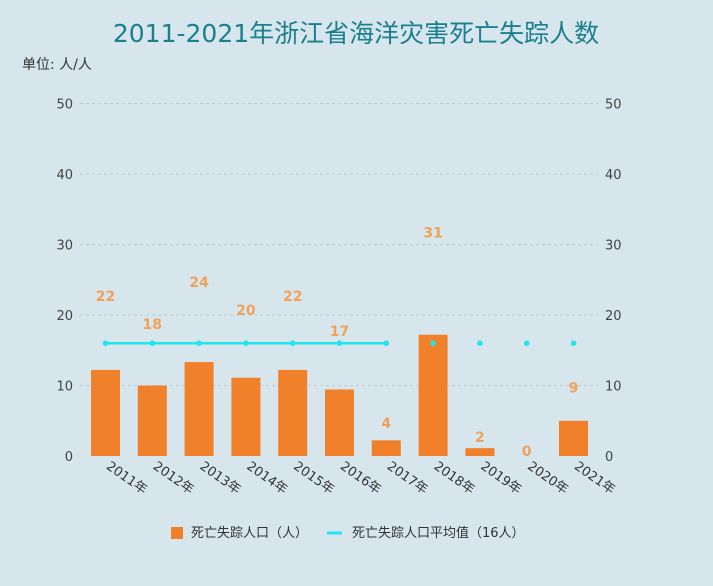  Describe the element at coordinates (64, 282) in the screenshot. I see `left-axis: 0 10 20 30 40 50` at that location.